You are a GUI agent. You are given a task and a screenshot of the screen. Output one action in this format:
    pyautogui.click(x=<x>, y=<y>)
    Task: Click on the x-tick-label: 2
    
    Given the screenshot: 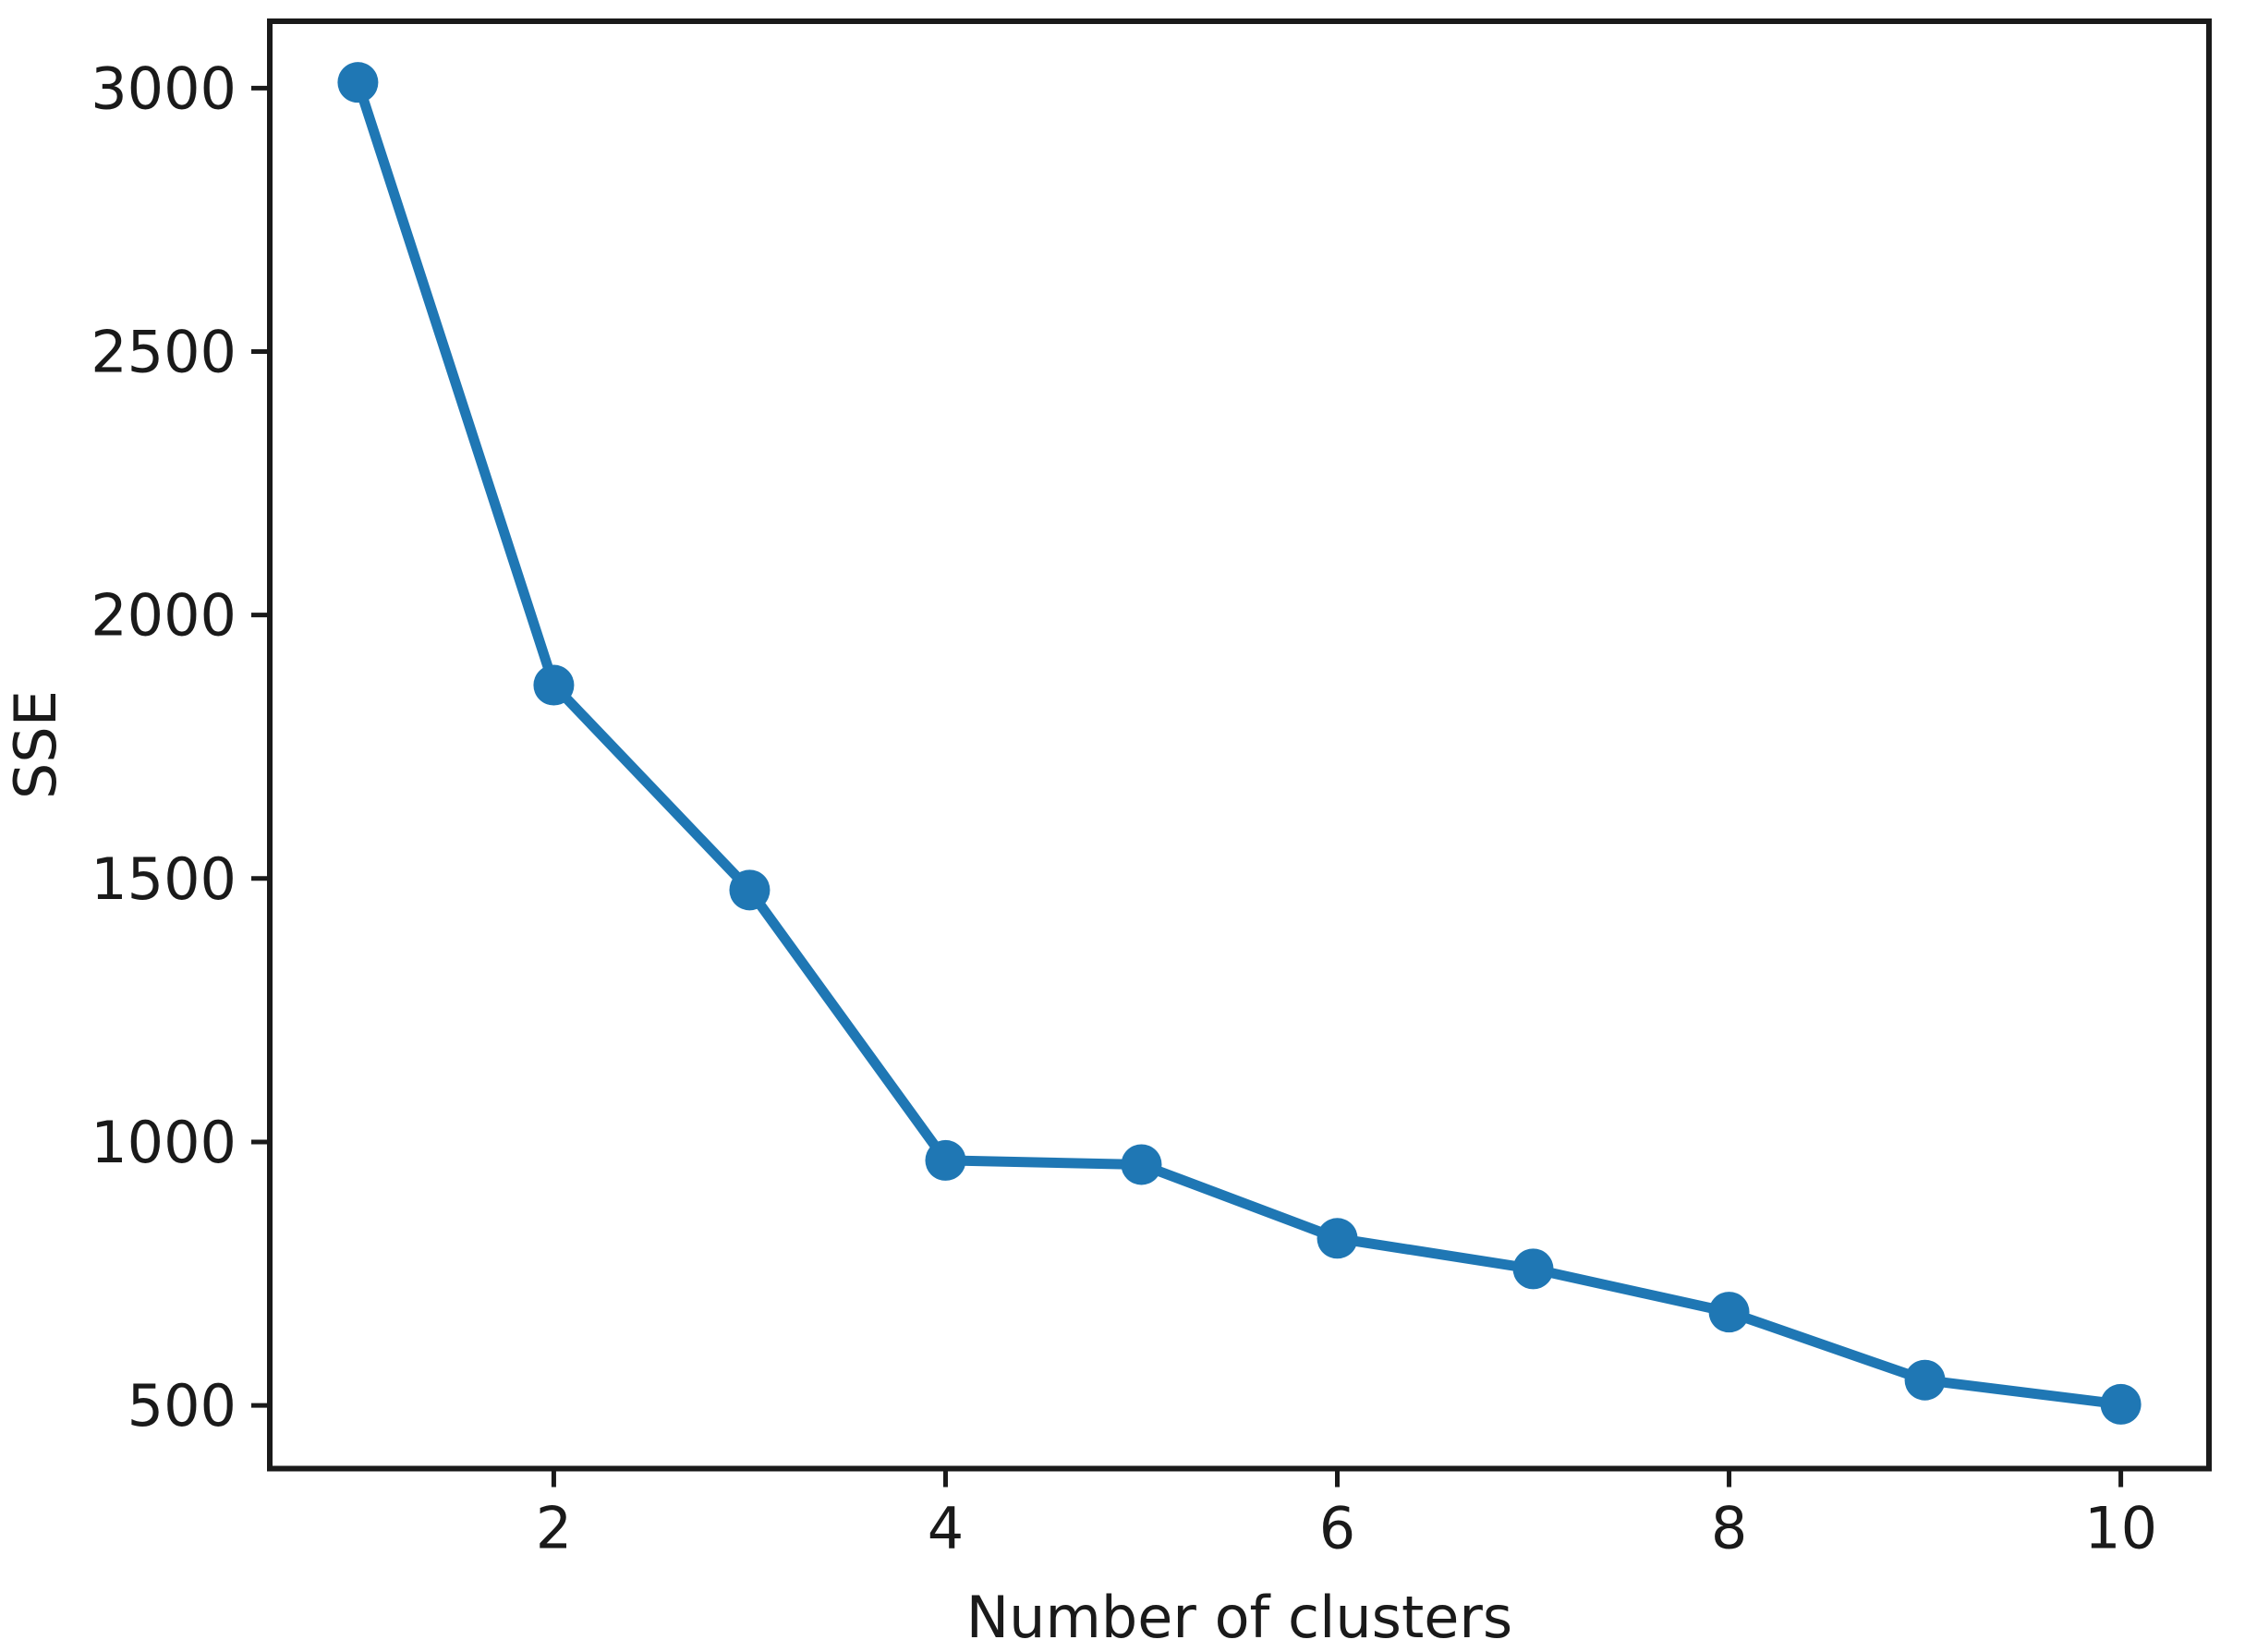 What is the action you would take?
    pyautogui.click(x=554, y=1528)
    